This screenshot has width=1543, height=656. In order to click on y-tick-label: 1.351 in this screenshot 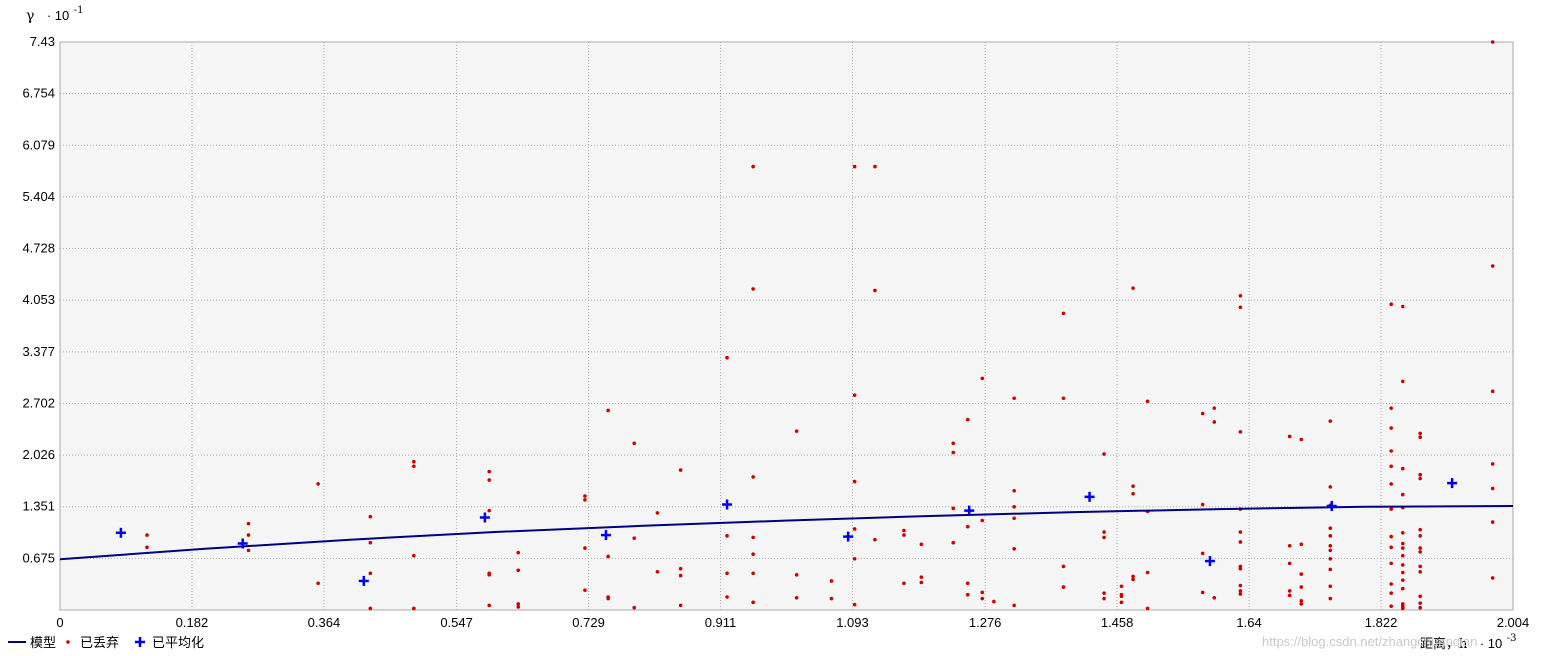, I will do `click(38, 506)`.